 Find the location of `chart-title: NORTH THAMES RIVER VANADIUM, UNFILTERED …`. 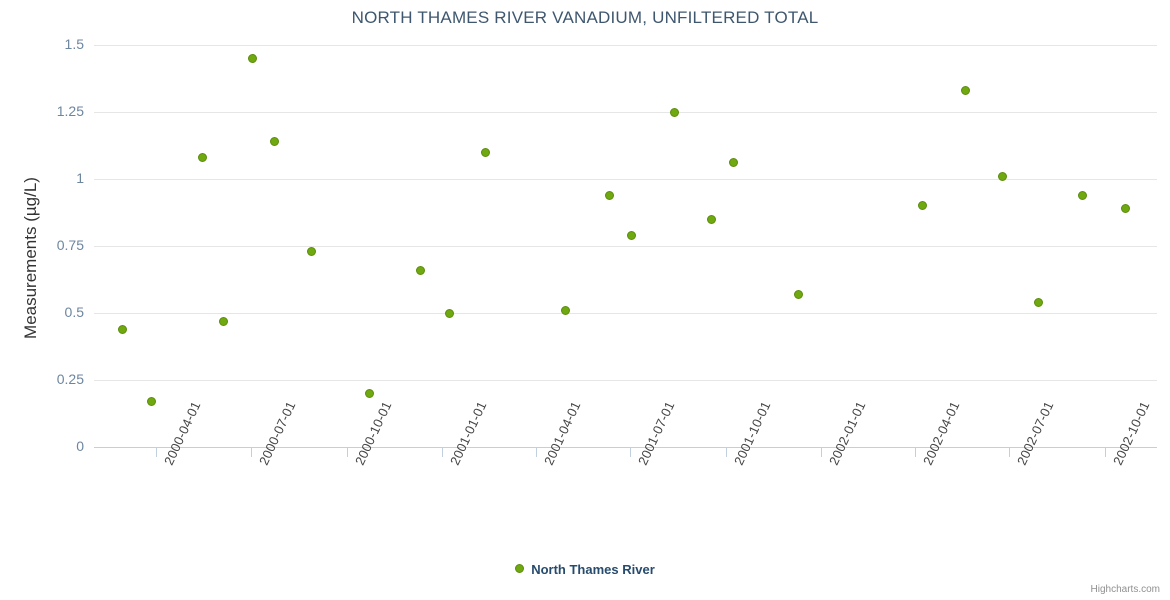

chart-title: NORTH THAMES RIVER VANADIUM, UNFILTERED … is located at coordinates (585, 17).